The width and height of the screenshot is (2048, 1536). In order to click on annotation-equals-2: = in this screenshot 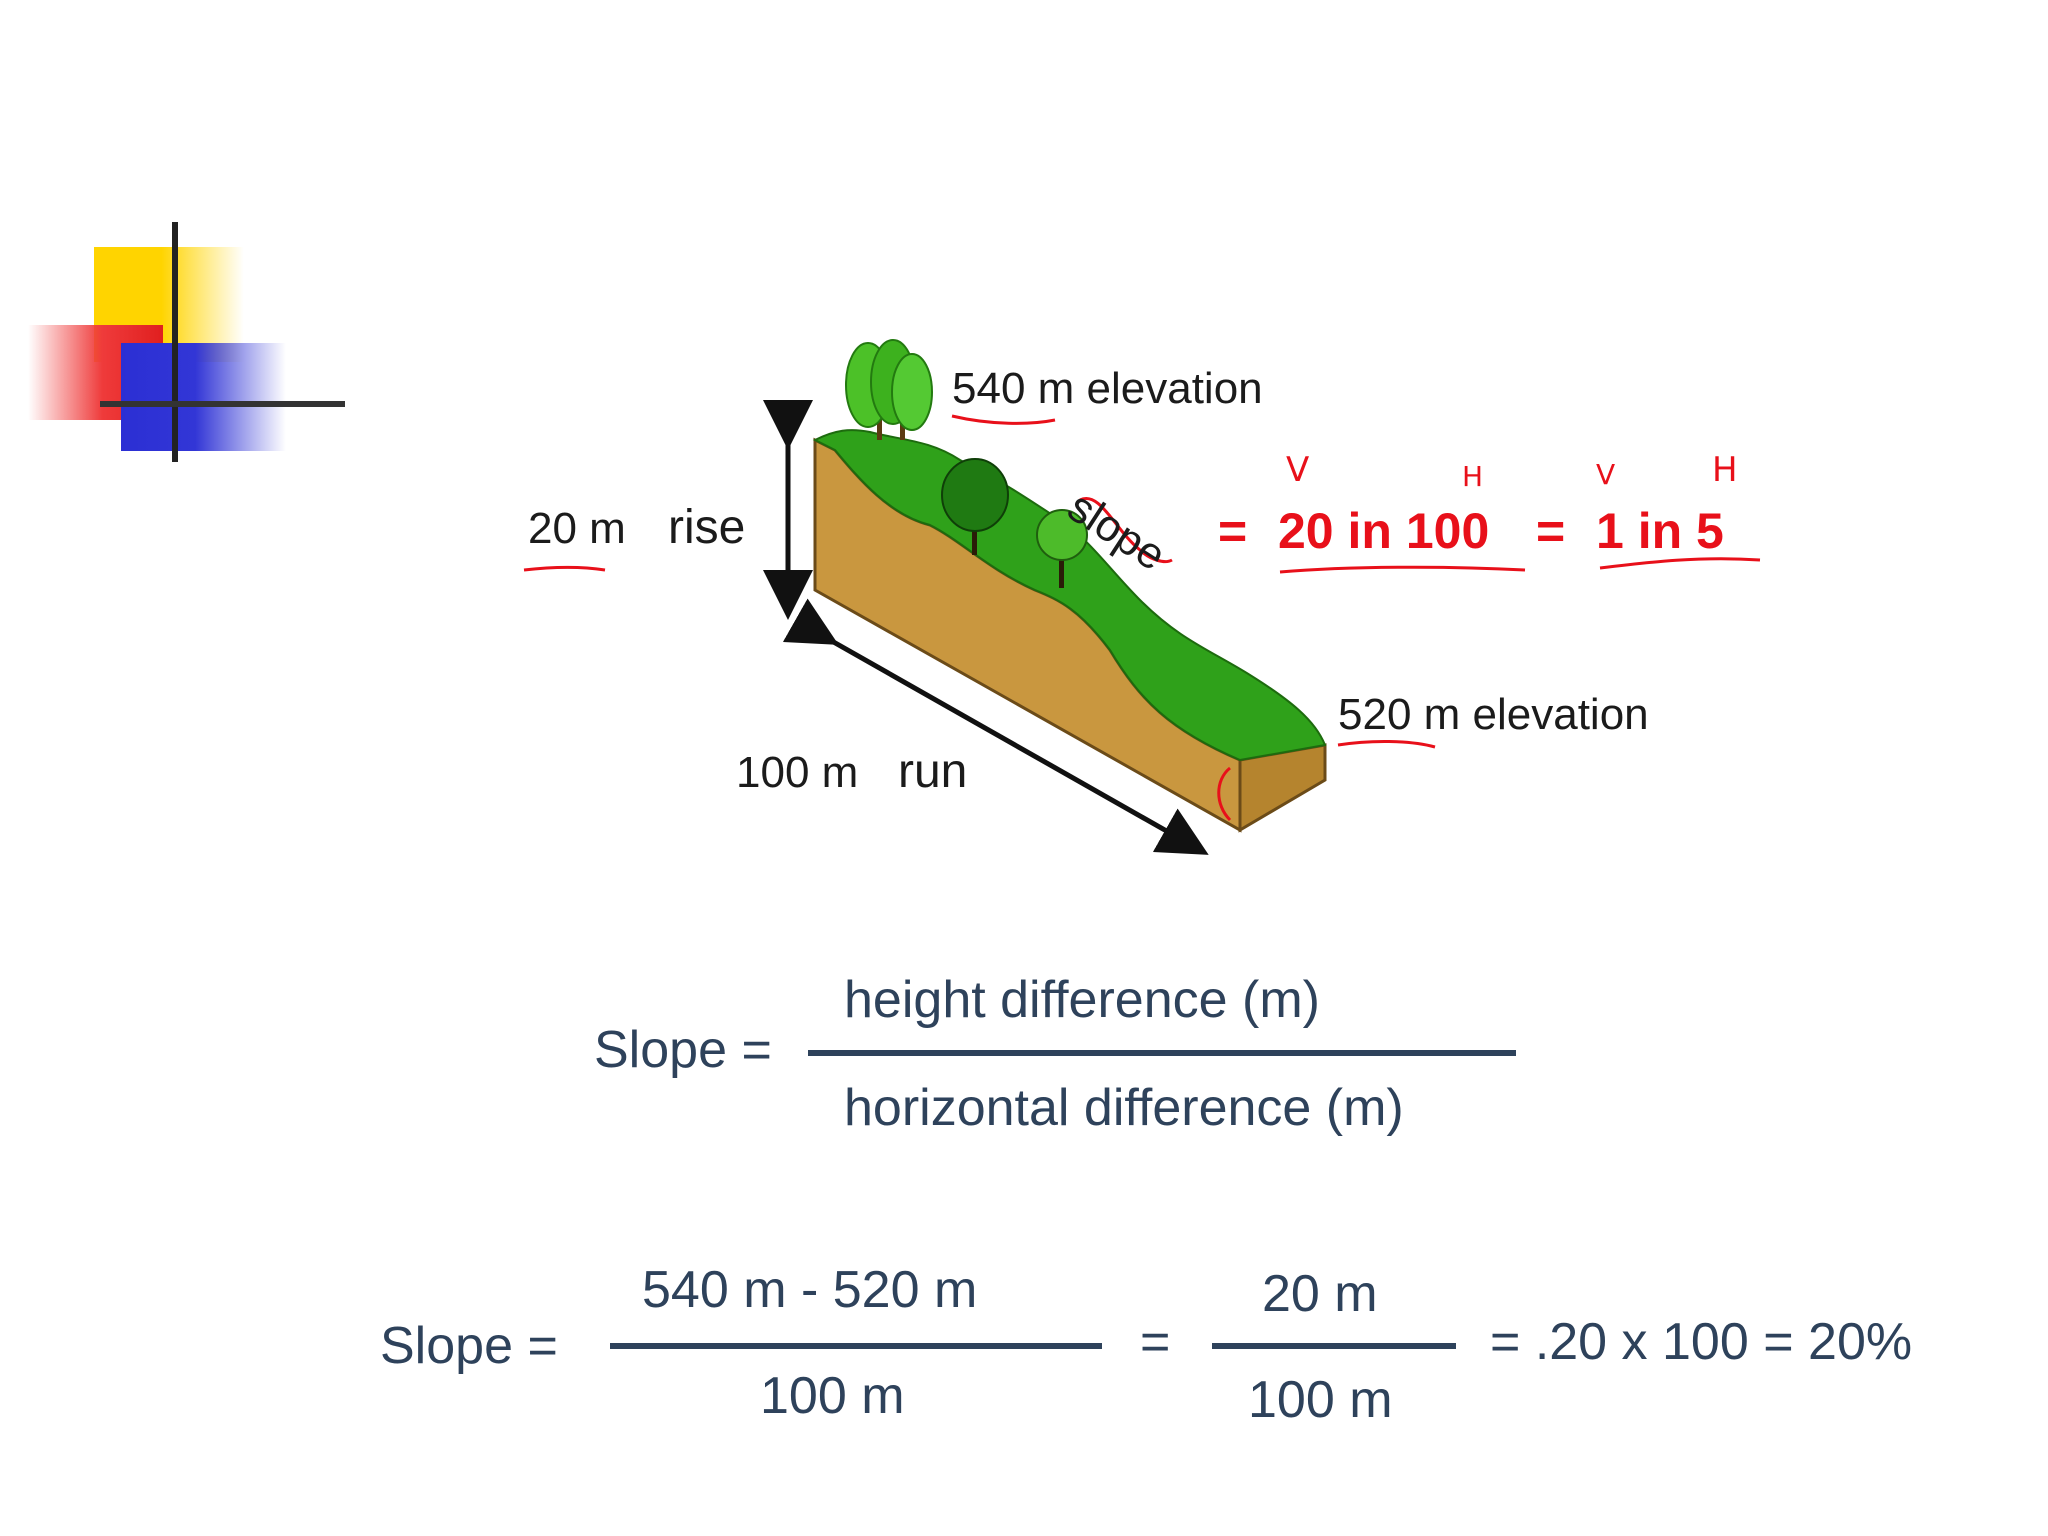, I will do `click(1551, 531)`.